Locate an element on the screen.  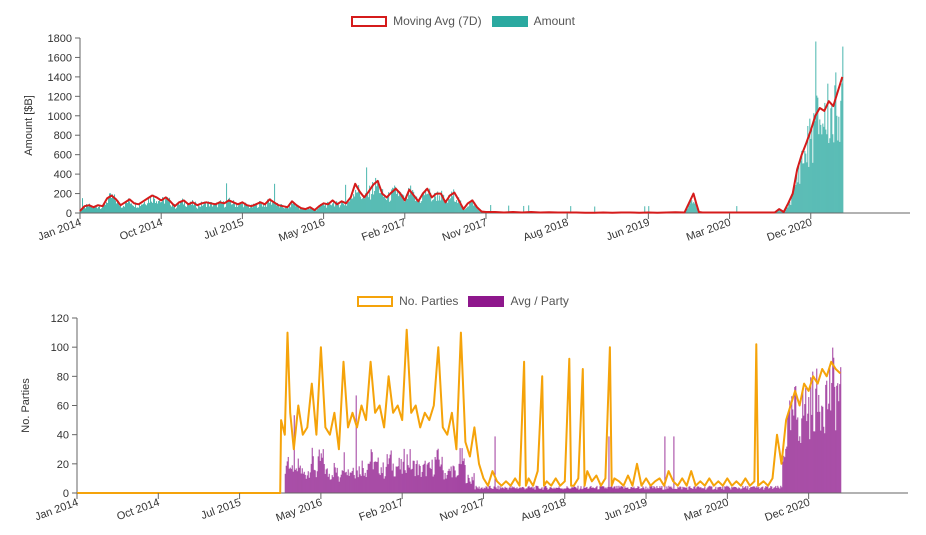
legend-item-no-parties: No. Parties is located at coordinates (407, 301).